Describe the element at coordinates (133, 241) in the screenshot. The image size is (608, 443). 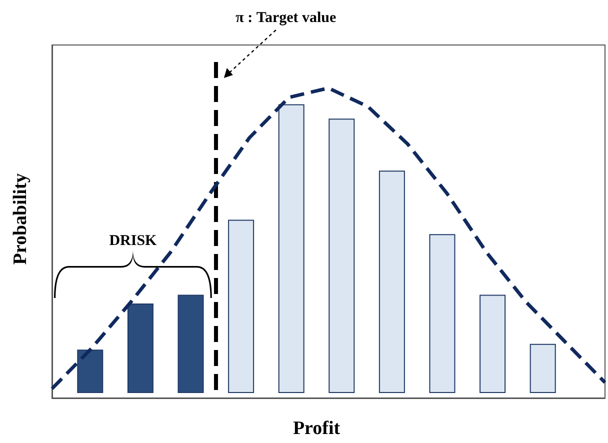
I see `annotation: DRISK` at that location.